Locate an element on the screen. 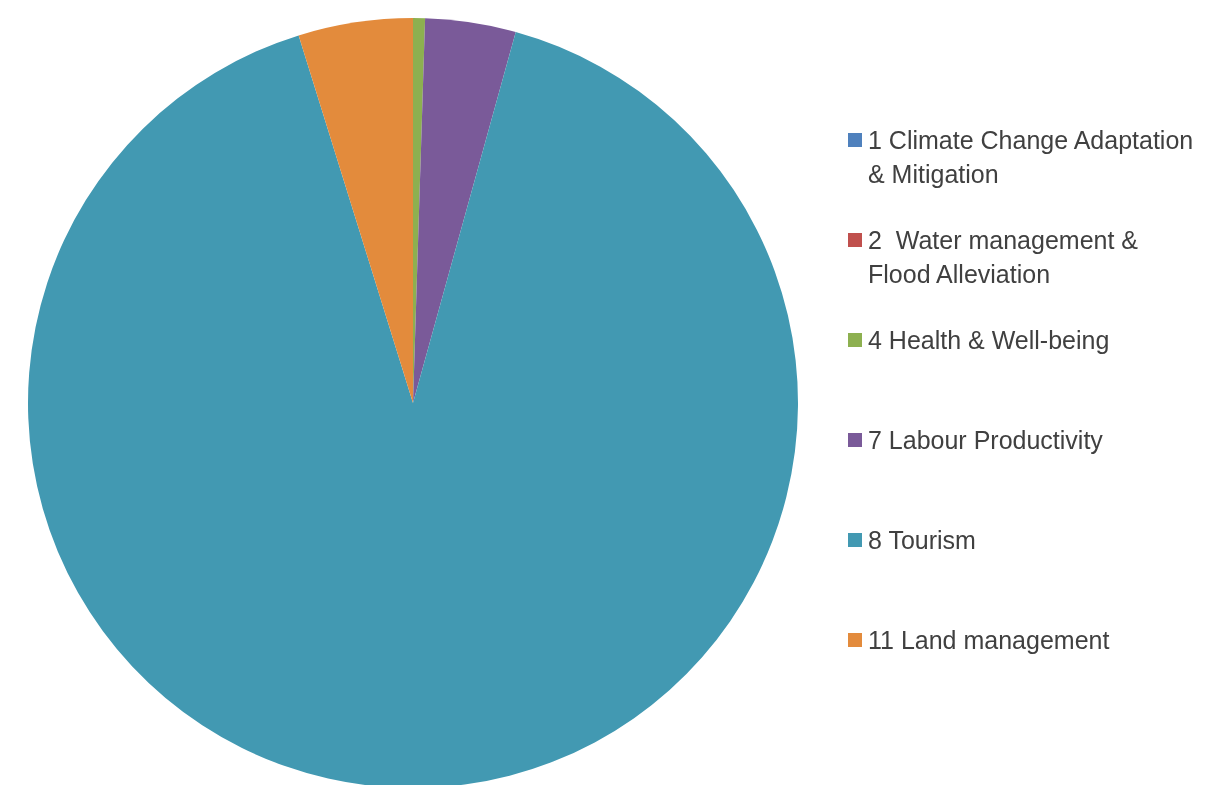 The image size is (1205, 793). legend-label: 1 Climate Change Adaptation & Mitigation is located at coordinates (1031, 157).